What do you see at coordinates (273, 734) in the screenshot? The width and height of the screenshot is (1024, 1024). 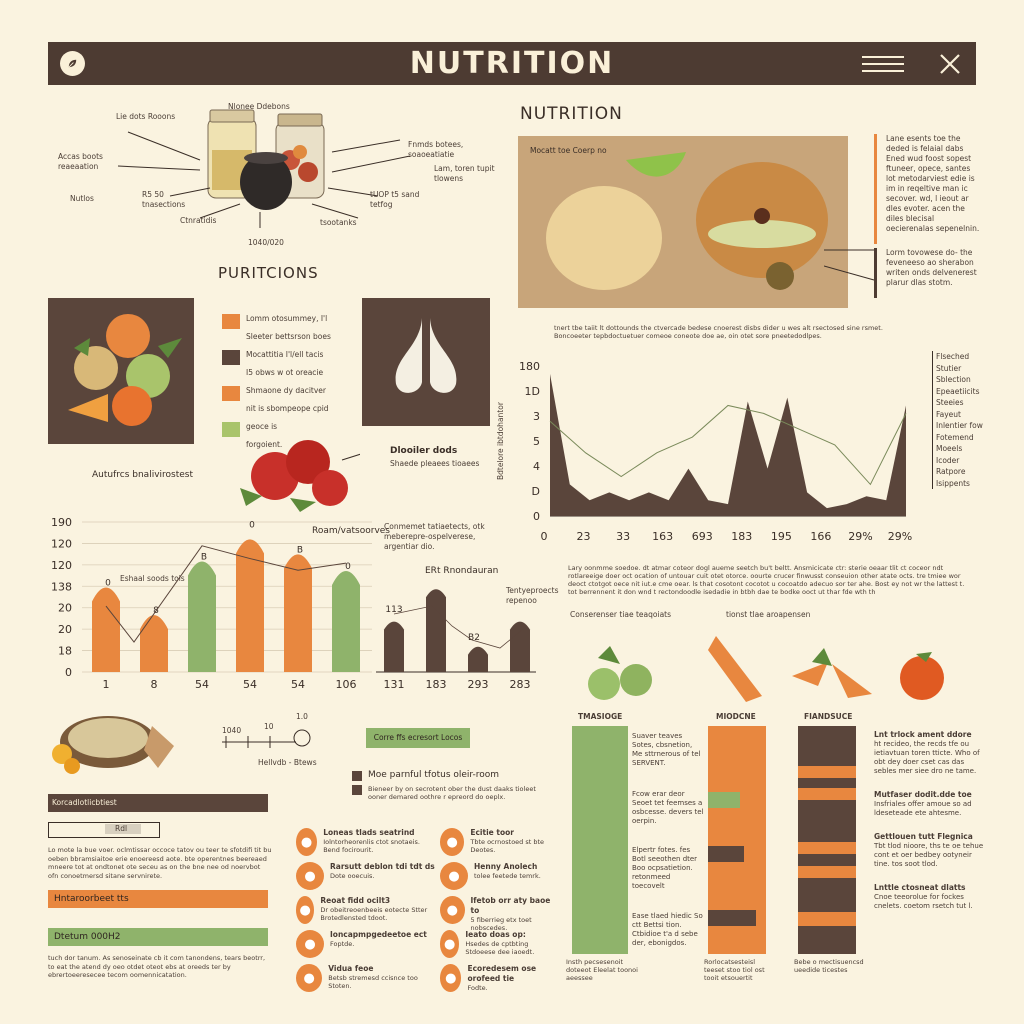 I see `stepper-diagram` at bounding box center [273, 734].